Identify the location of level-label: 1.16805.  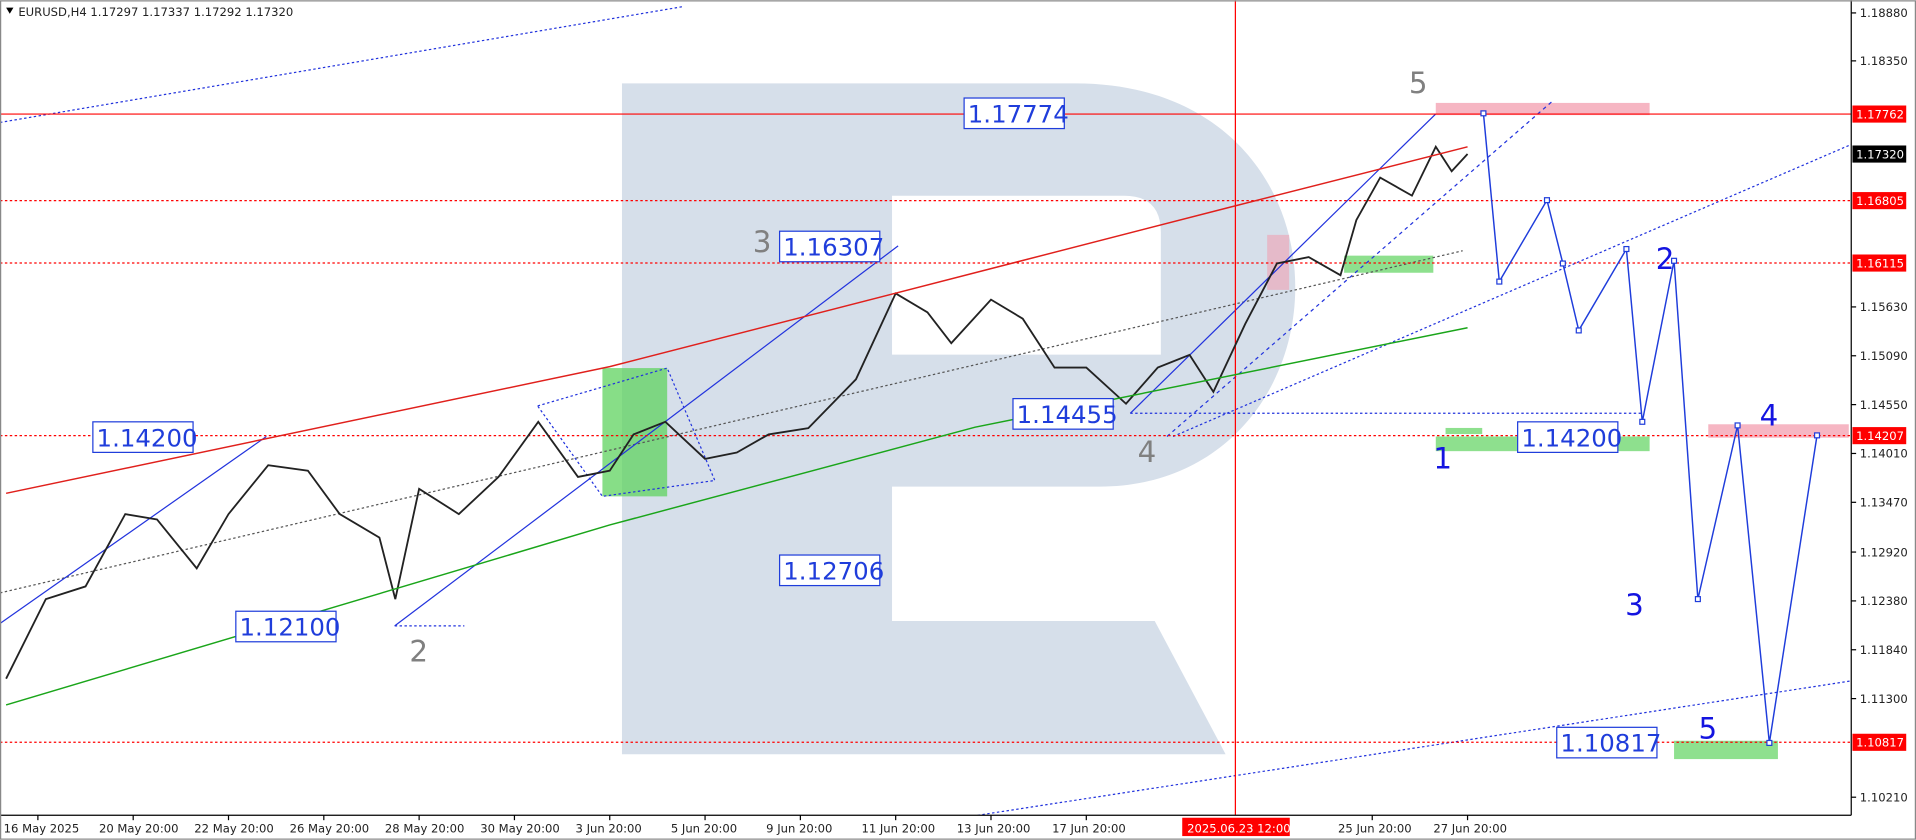
(1880, 201).